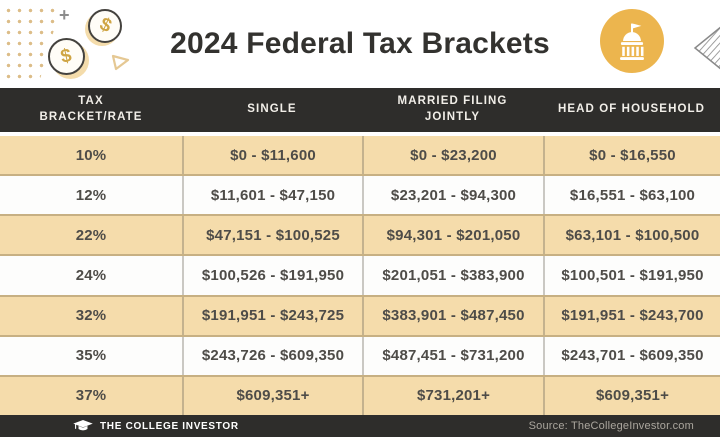 The height and width of the screenshot is (437, 720). I want to click on source-attribution: Source: TheCollegeInvestor.com, so click(611, 426).